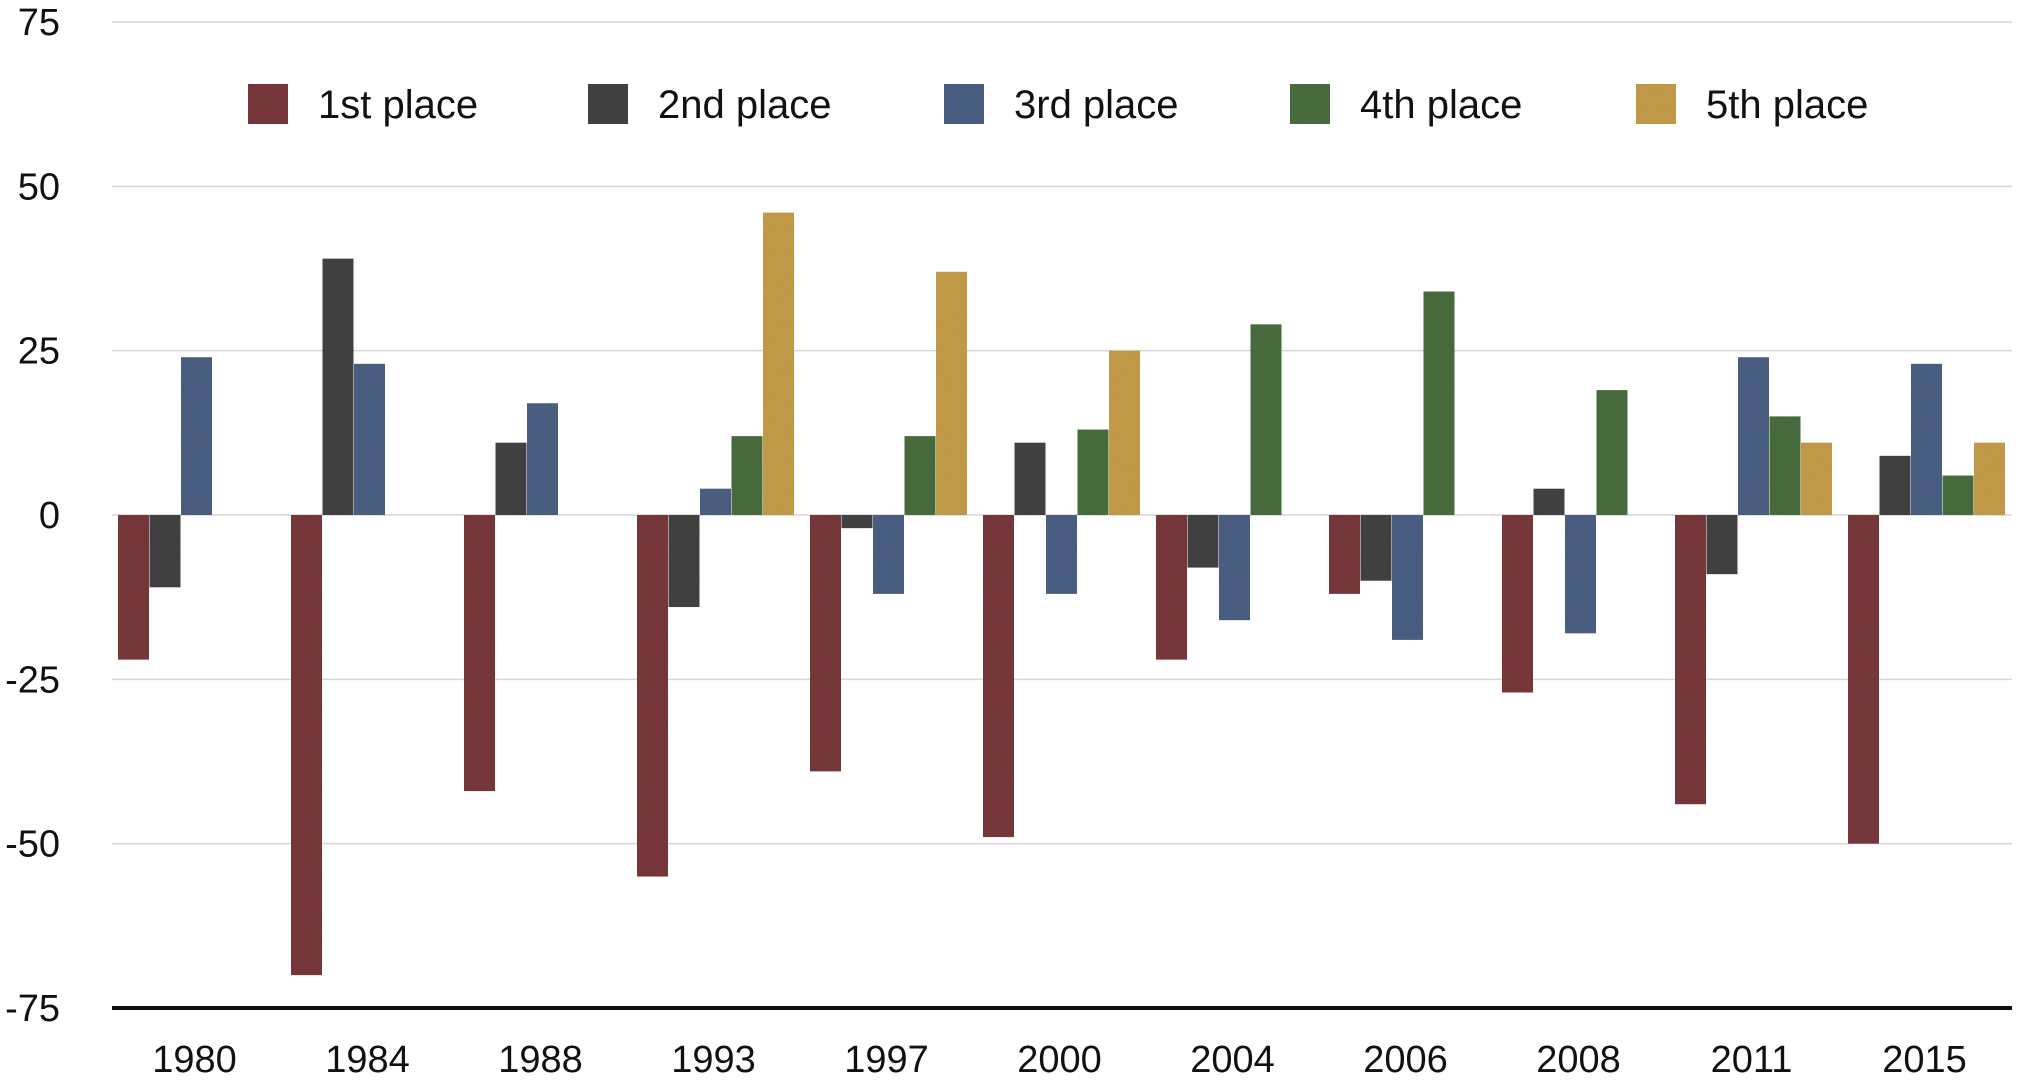  I want to click on y-tick-label: 0, so click(49, 516).